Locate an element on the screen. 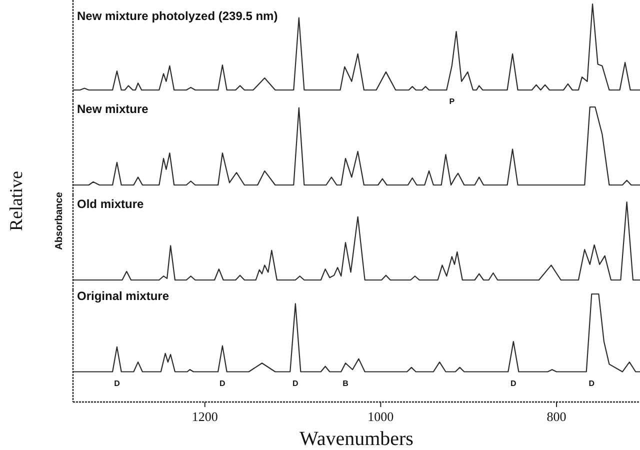 Image resolution: width=640 pixels, height=450 pixels. chart-title: New mixture photolyzed (239.5 nm) is located at coordinates (177, 16).